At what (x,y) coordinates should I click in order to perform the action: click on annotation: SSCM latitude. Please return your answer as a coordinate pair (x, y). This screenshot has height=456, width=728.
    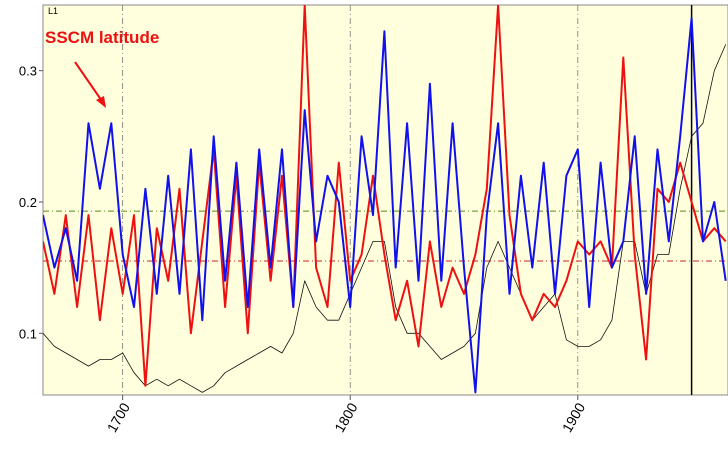
    Looking at the image, I should click on (102, 37).